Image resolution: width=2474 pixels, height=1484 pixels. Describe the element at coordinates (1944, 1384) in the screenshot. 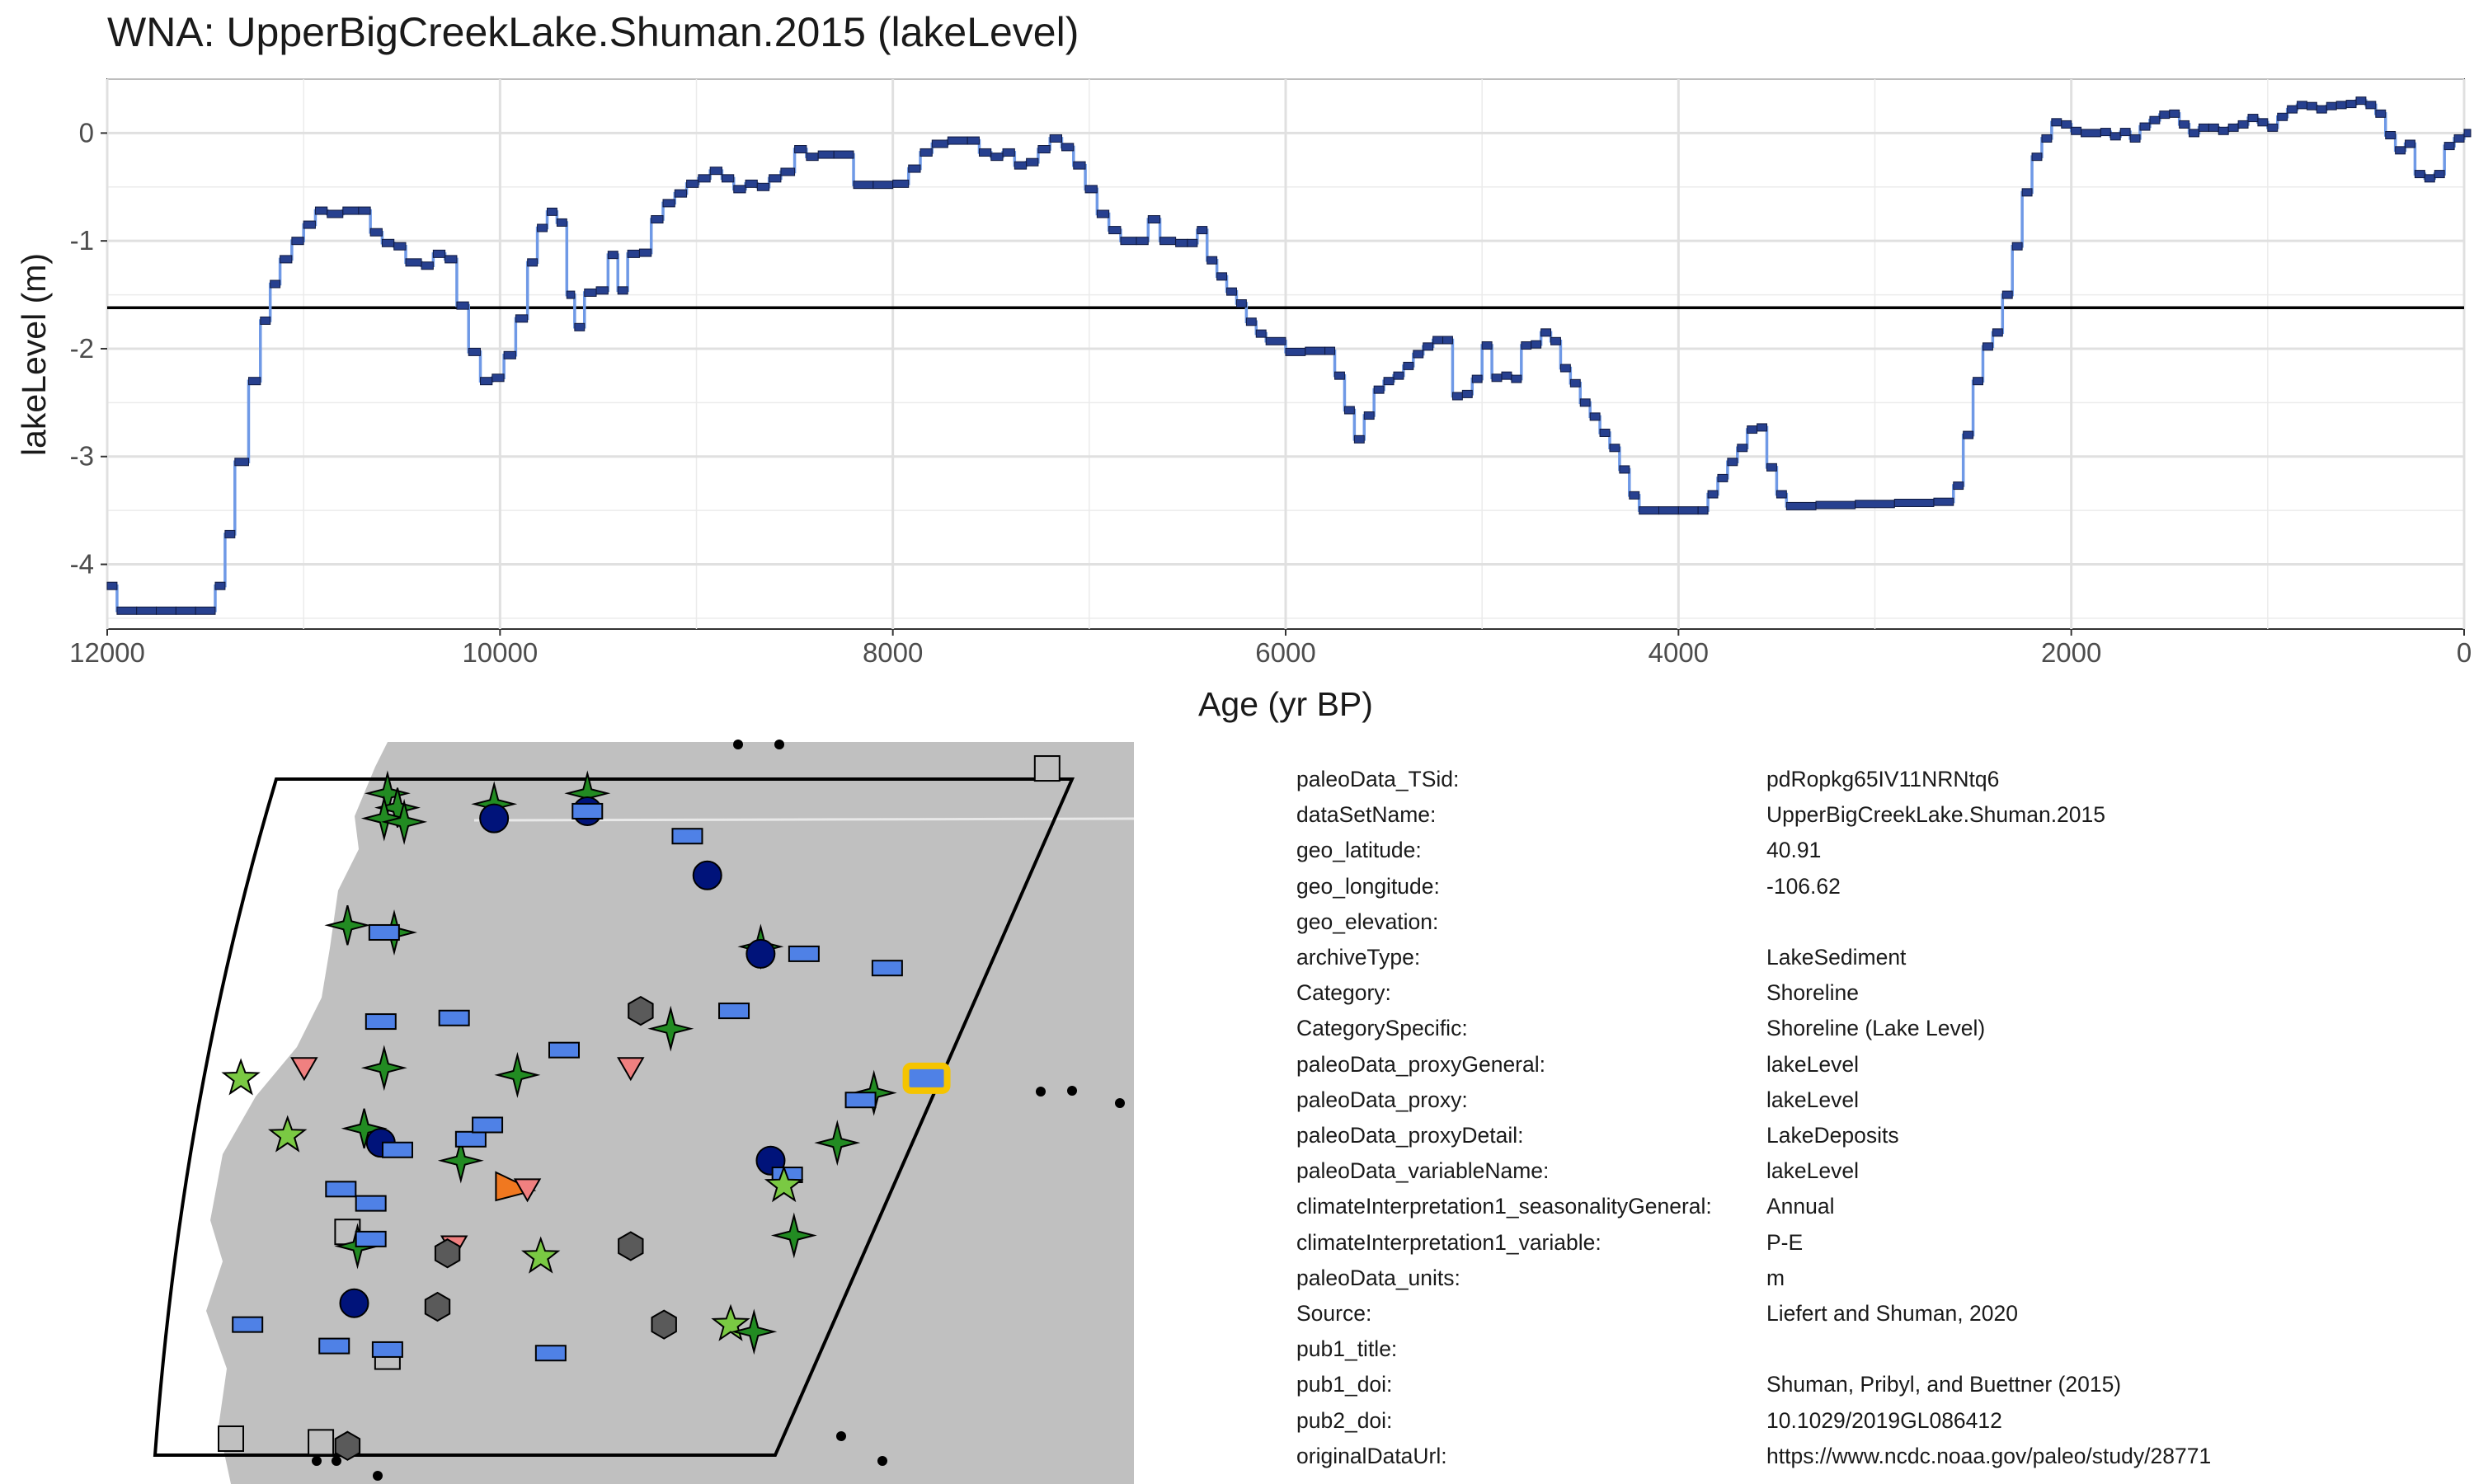

I see `metadata-value: Shuman, Pribyl, and Buettner (2015)` at that location.